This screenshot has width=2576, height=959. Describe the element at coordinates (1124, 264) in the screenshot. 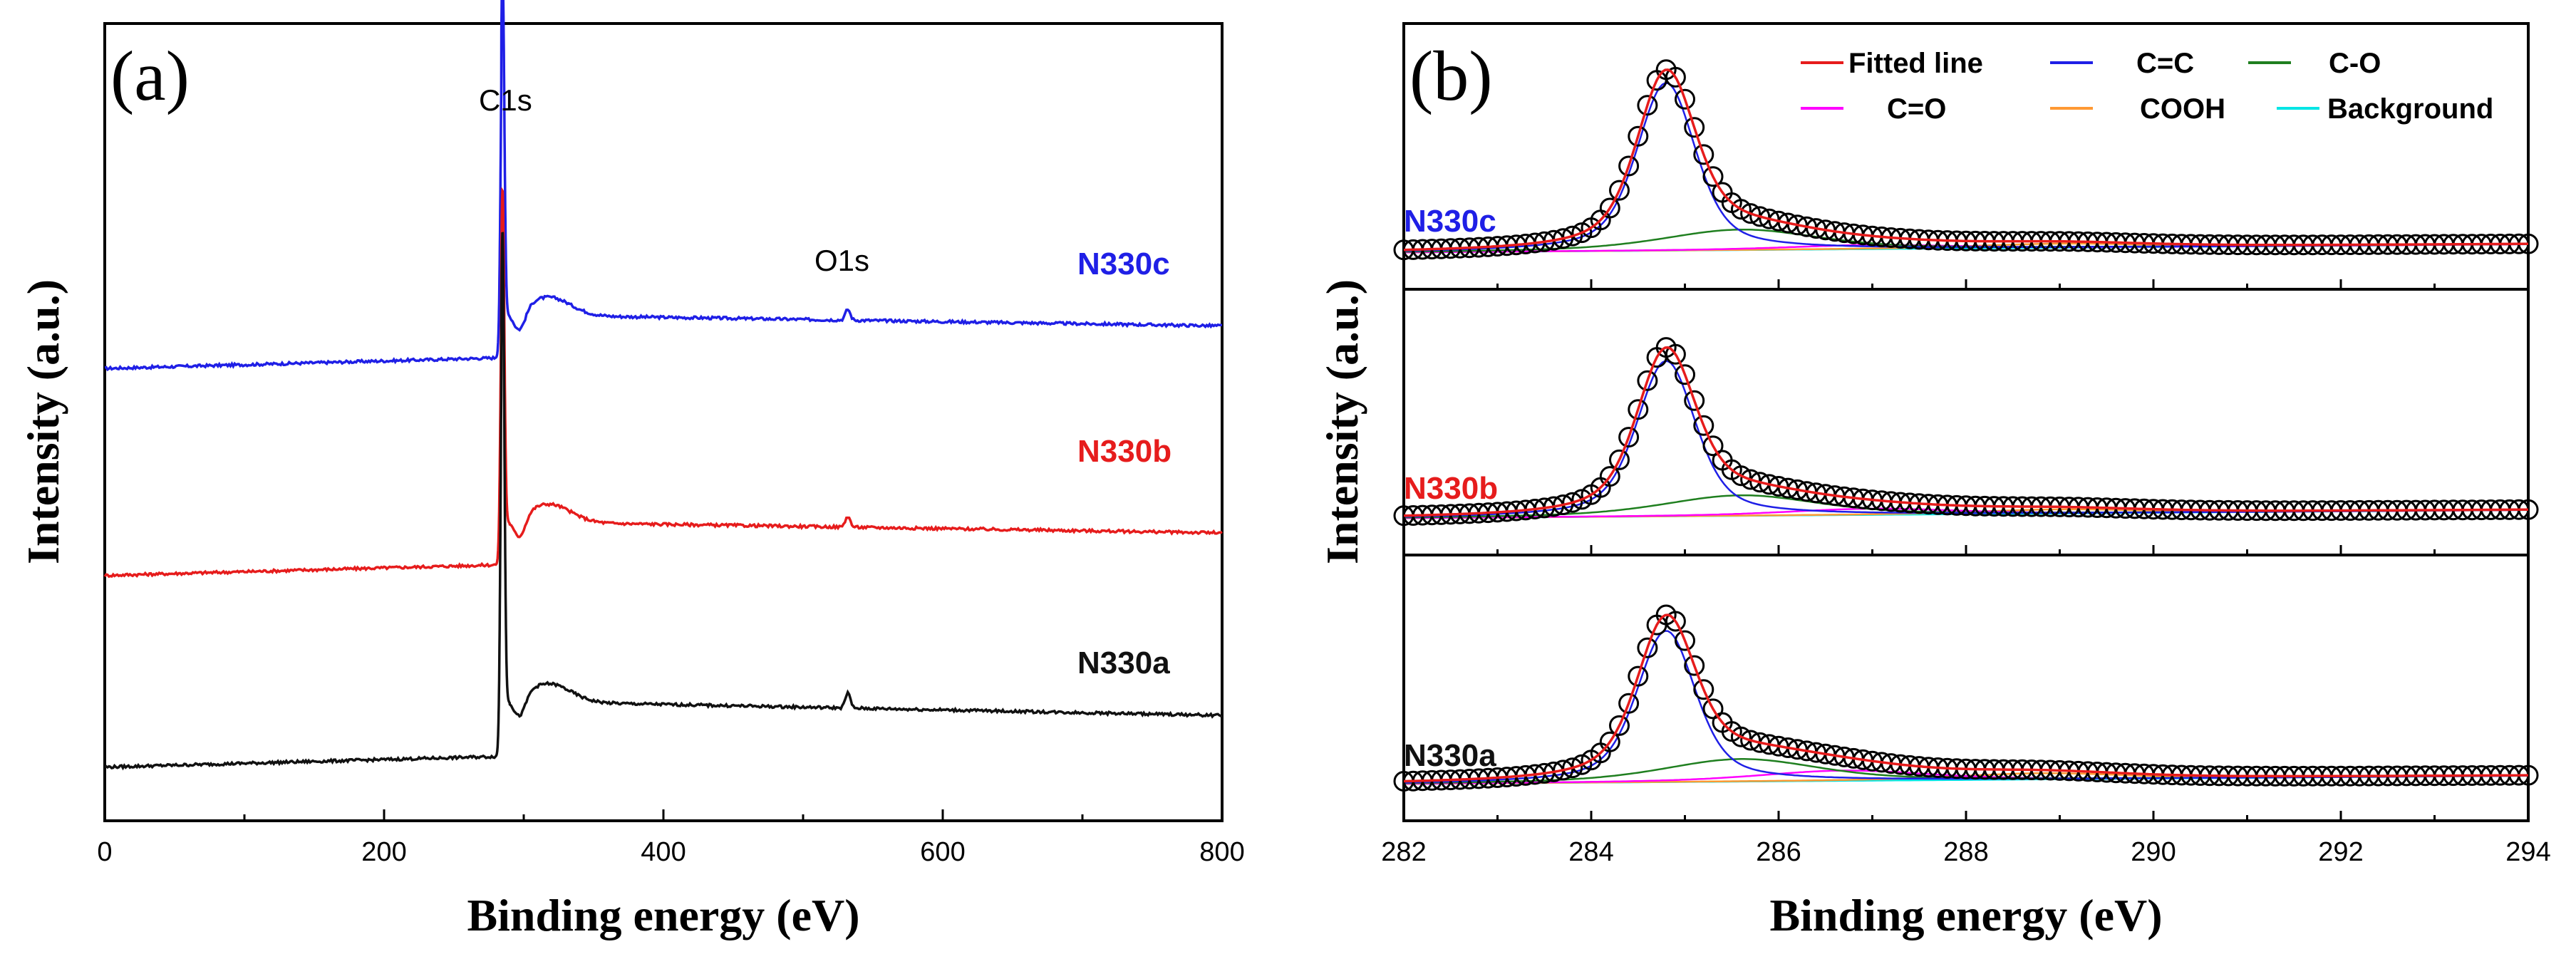

I see `series-label-n330c: N330c` at that location.